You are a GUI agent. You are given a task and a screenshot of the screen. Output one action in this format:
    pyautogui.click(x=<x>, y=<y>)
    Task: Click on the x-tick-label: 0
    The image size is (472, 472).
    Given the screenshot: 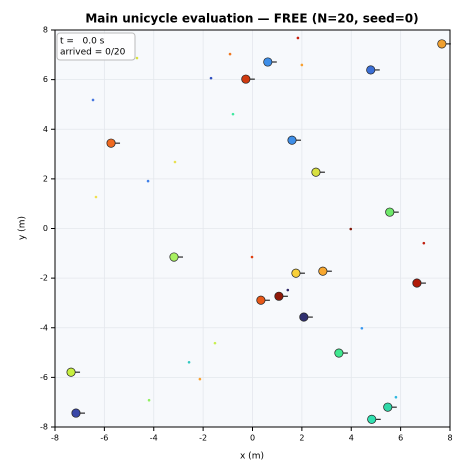 What is the action you would take?
    pyautogui.click(x=252, y=438)
    